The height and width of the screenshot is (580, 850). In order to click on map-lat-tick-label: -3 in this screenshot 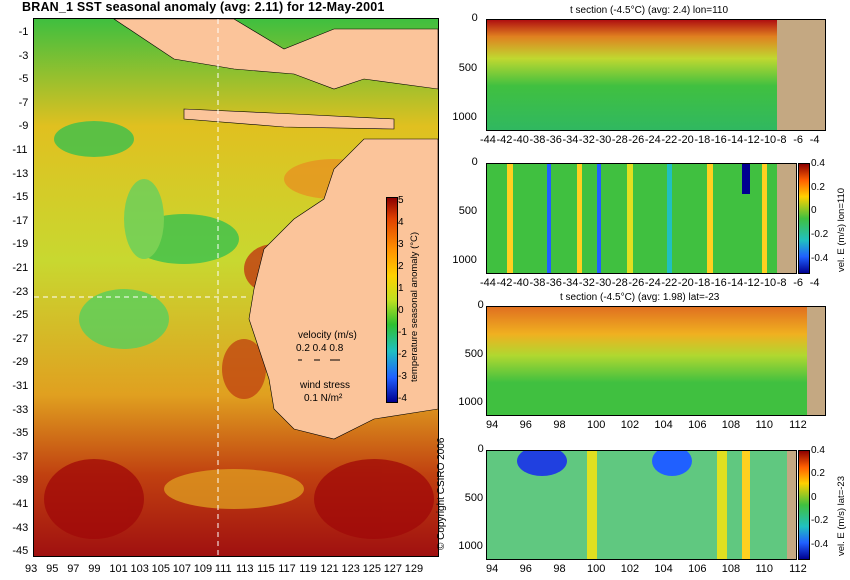, I will do `click(23, 55)`.